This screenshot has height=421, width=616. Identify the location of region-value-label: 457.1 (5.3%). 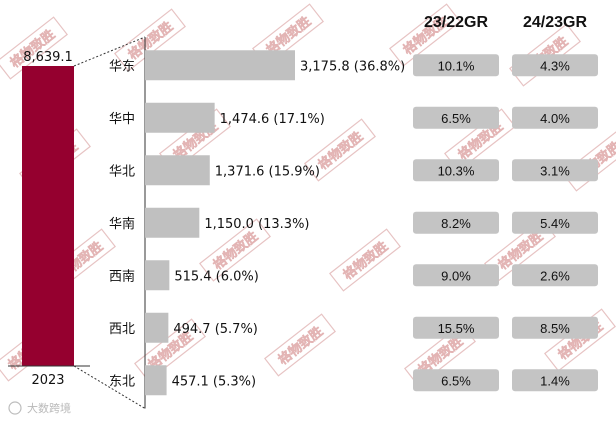
(214, 381).